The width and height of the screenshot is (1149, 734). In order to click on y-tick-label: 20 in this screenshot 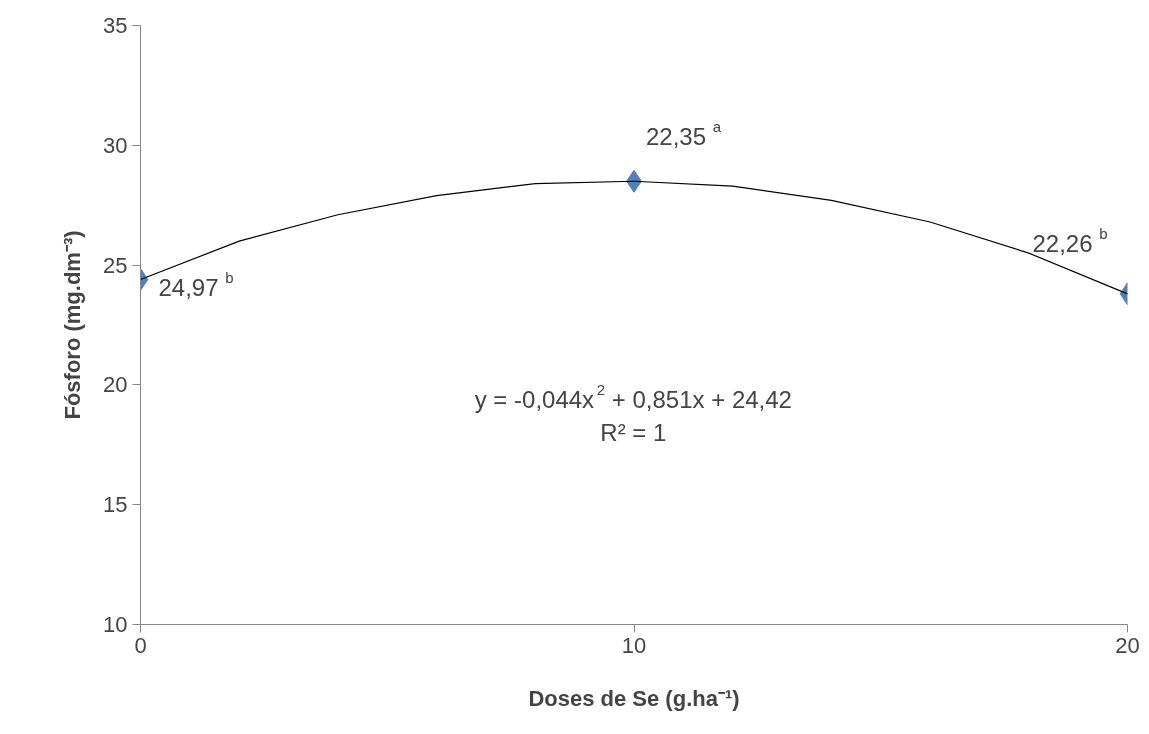, I will do `click(115, 385)`.